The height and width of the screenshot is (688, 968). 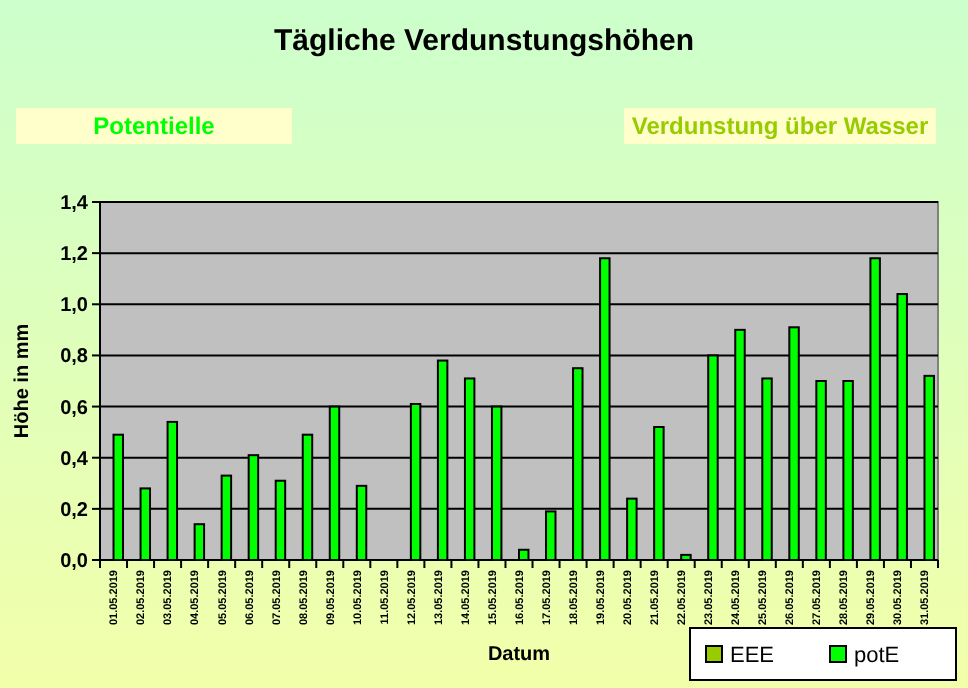 What do you see at coordinates (74, 204) in the screenshot?
I see `y-tick-label: 1,4` at bounding box center [74, 204].